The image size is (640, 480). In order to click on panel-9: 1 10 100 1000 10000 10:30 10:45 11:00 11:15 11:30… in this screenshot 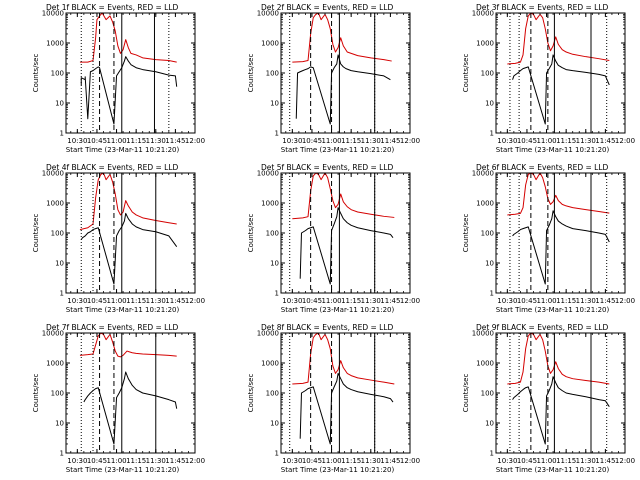, I will do `click(548, 398)`.